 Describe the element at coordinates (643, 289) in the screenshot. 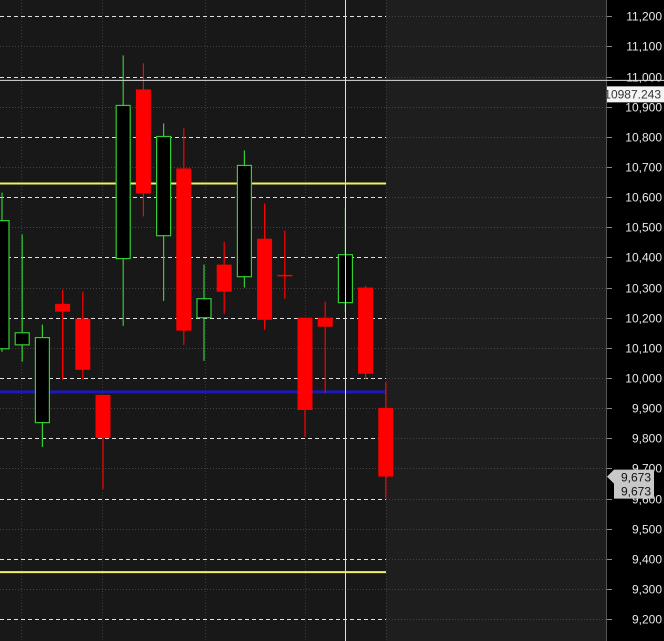

I see `y-tick-label: 10,300` at that location.